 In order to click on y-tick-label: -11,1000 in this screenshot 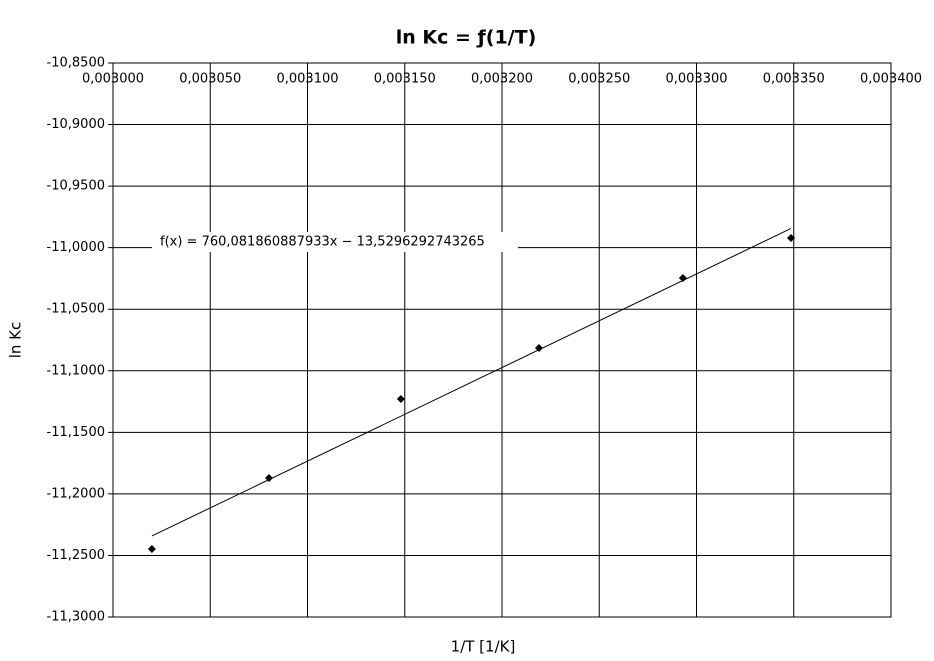, I will do `click(76, 370)`.